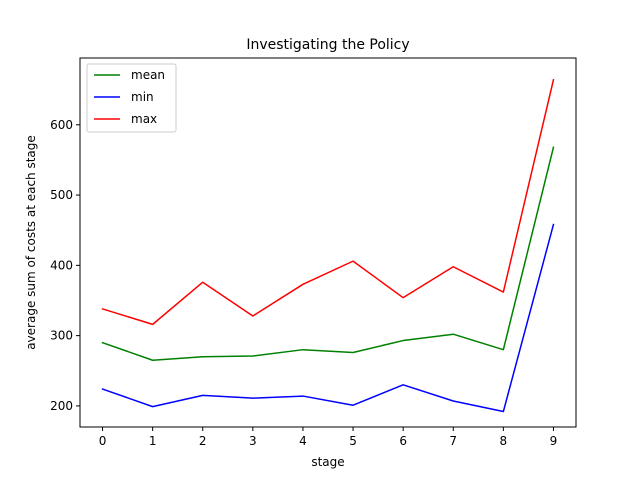 This screenshot has height=480, width=640. What do you see at coordinates (144, 119) in the screenshot?
I see `legend-label-max: max` at bounding box center [144, 119].